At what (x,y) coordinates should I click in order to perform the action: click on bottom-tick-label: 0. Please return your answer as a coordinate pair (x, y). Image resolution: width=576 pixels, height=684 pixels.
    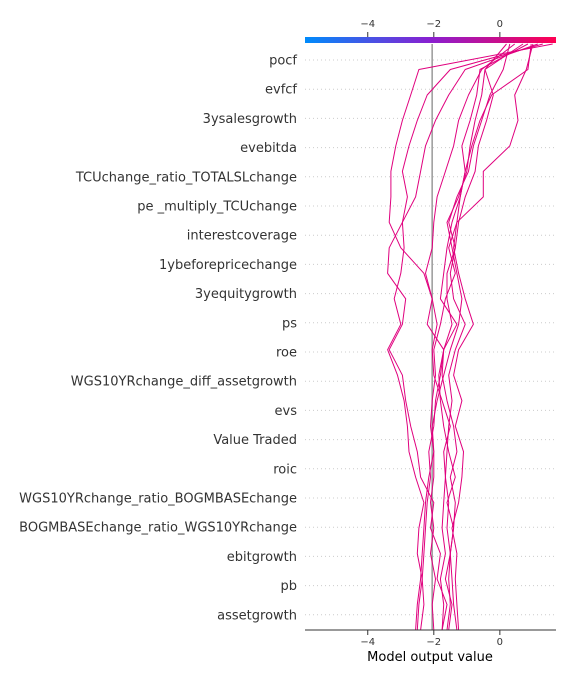
    Looking at the image, I should click on (500, 642).